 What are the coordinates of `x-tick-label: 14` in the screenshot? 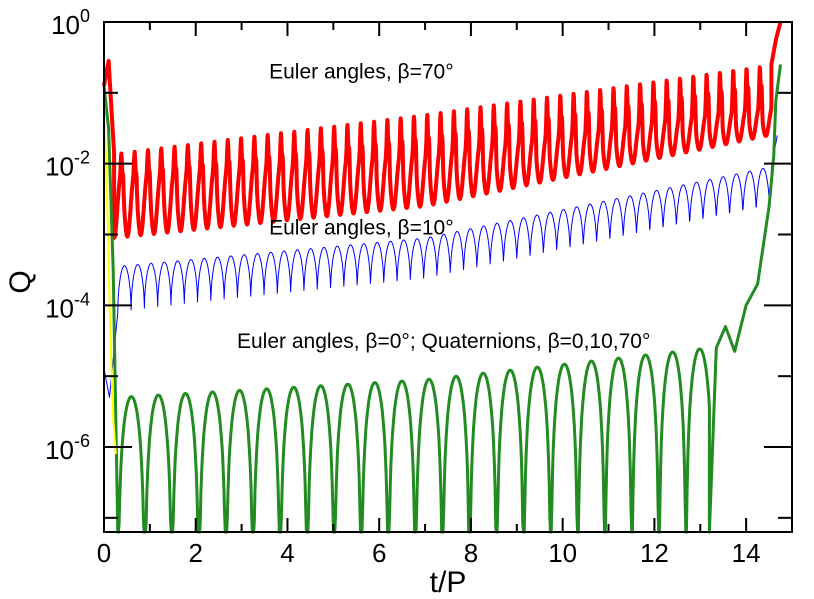 It's located at (746, 553).